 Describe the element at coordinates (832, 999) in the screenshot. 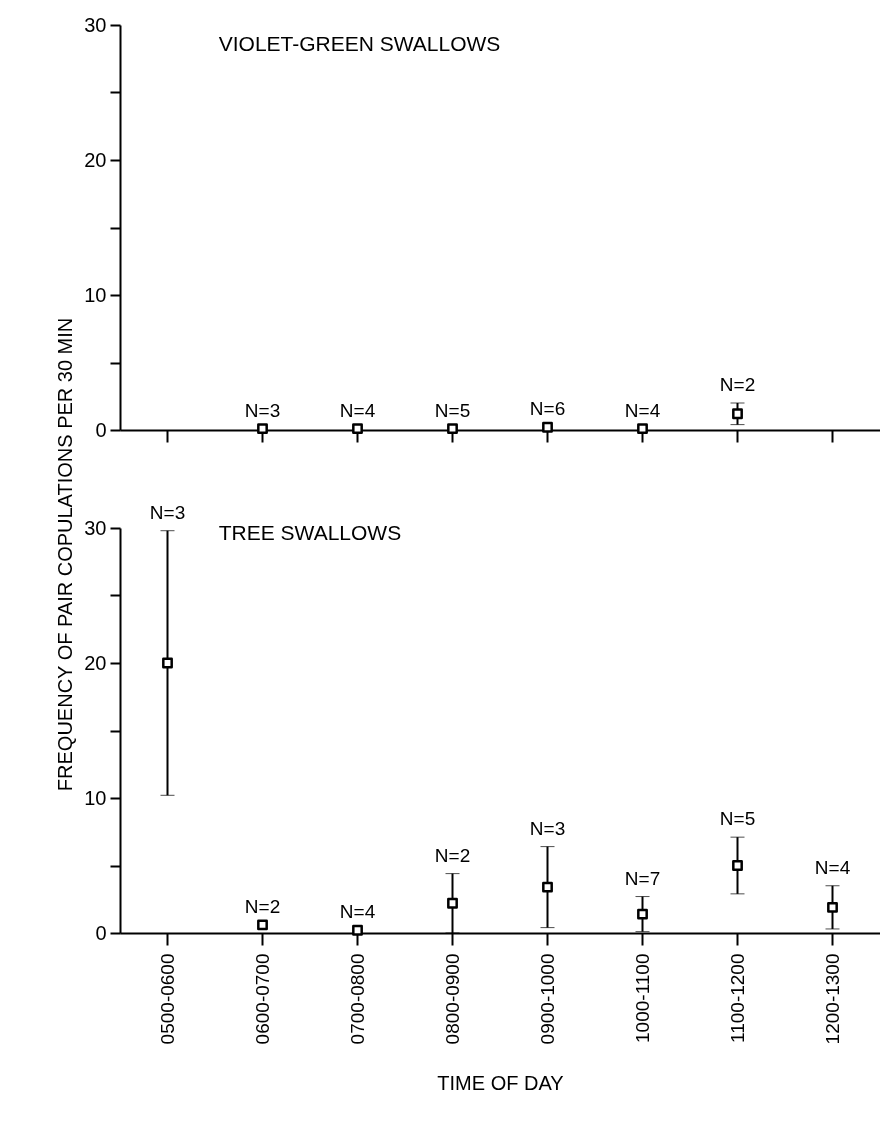

I see `x-tick-label: 1200-1300` at that location.